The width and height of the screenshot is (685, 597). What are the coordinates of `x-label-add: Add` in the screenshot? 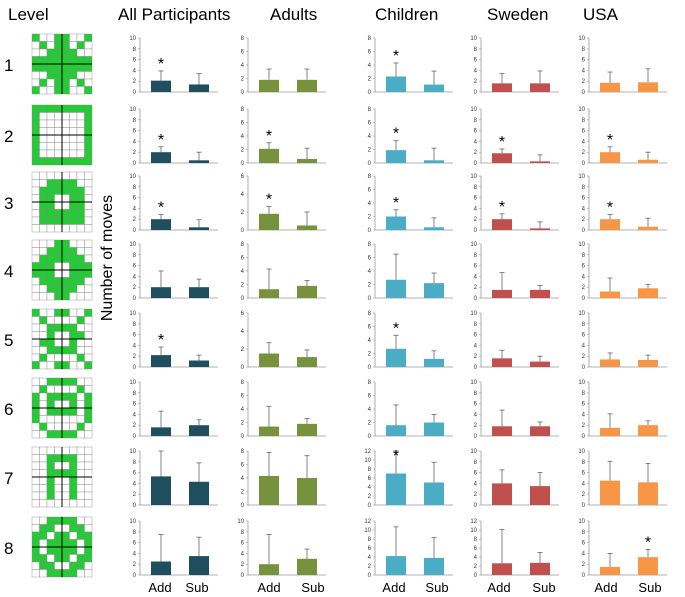 It's located at (159, 587).